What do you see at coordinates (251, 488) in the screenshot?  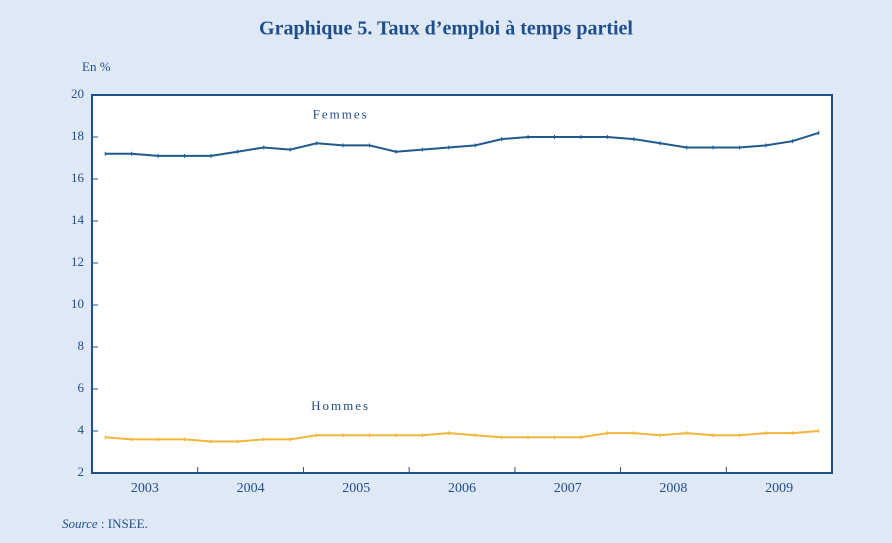 I see `x-tick-label: 2004` at bounding box center [251, 488].